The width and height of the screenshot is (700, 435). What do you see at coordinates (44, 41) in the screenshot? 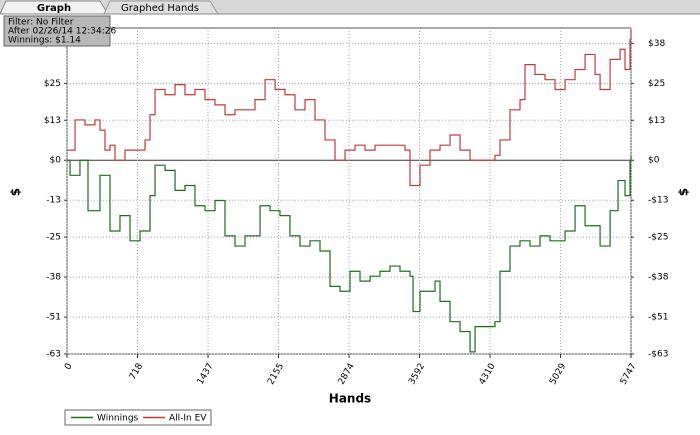
I see `filter-line: Winnings: $1.14` at bounding box center [44, 41].